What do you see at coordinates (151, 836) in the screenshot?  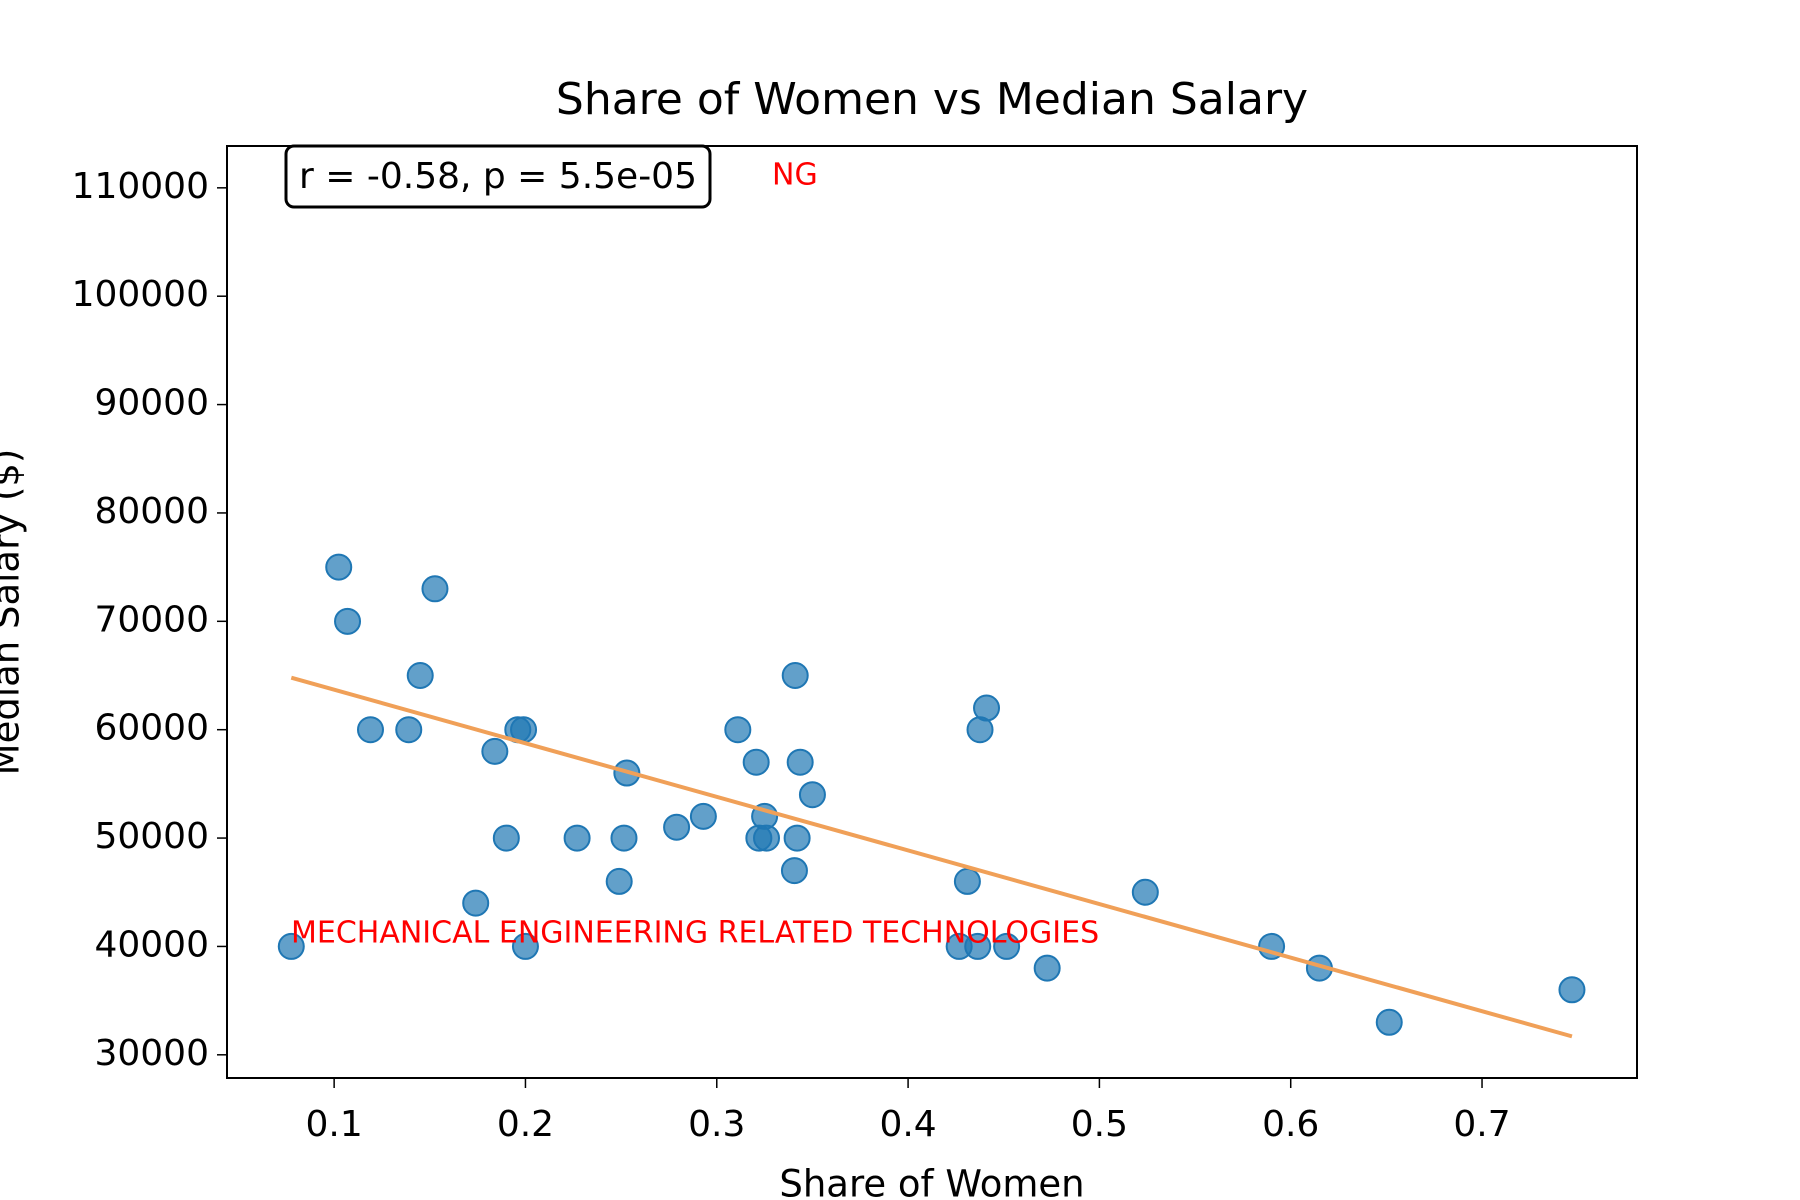 I see `y-tick-label: 50000` at bounding box center [151, 836].